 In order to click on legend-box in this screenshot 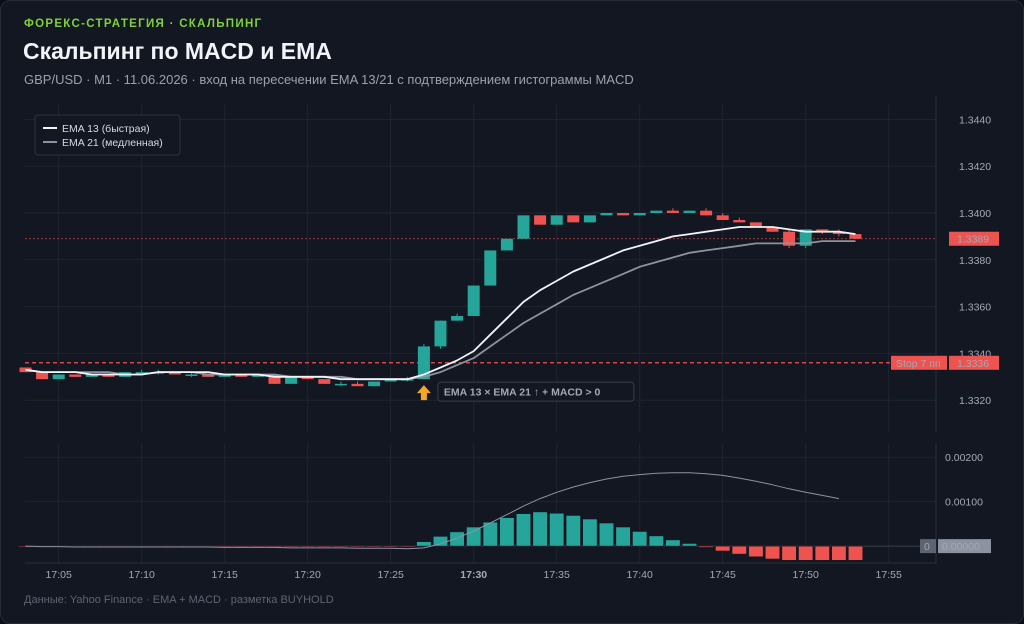, I will do `click(107, 135)`.